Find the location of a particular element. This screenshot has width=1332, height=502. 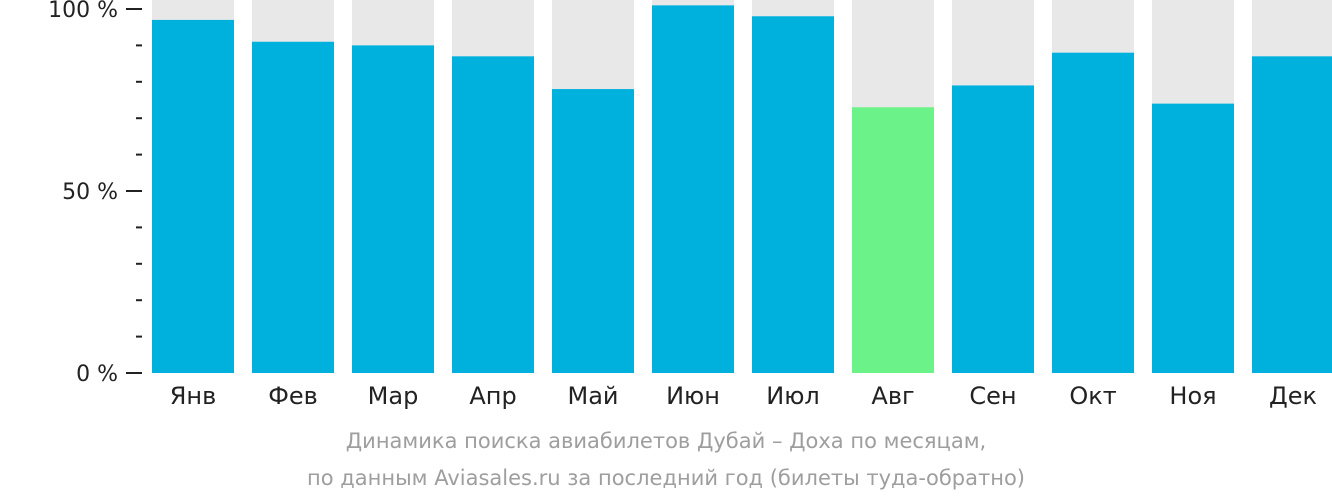

x-tick-label: Мар is located at coordinates (393, 396).